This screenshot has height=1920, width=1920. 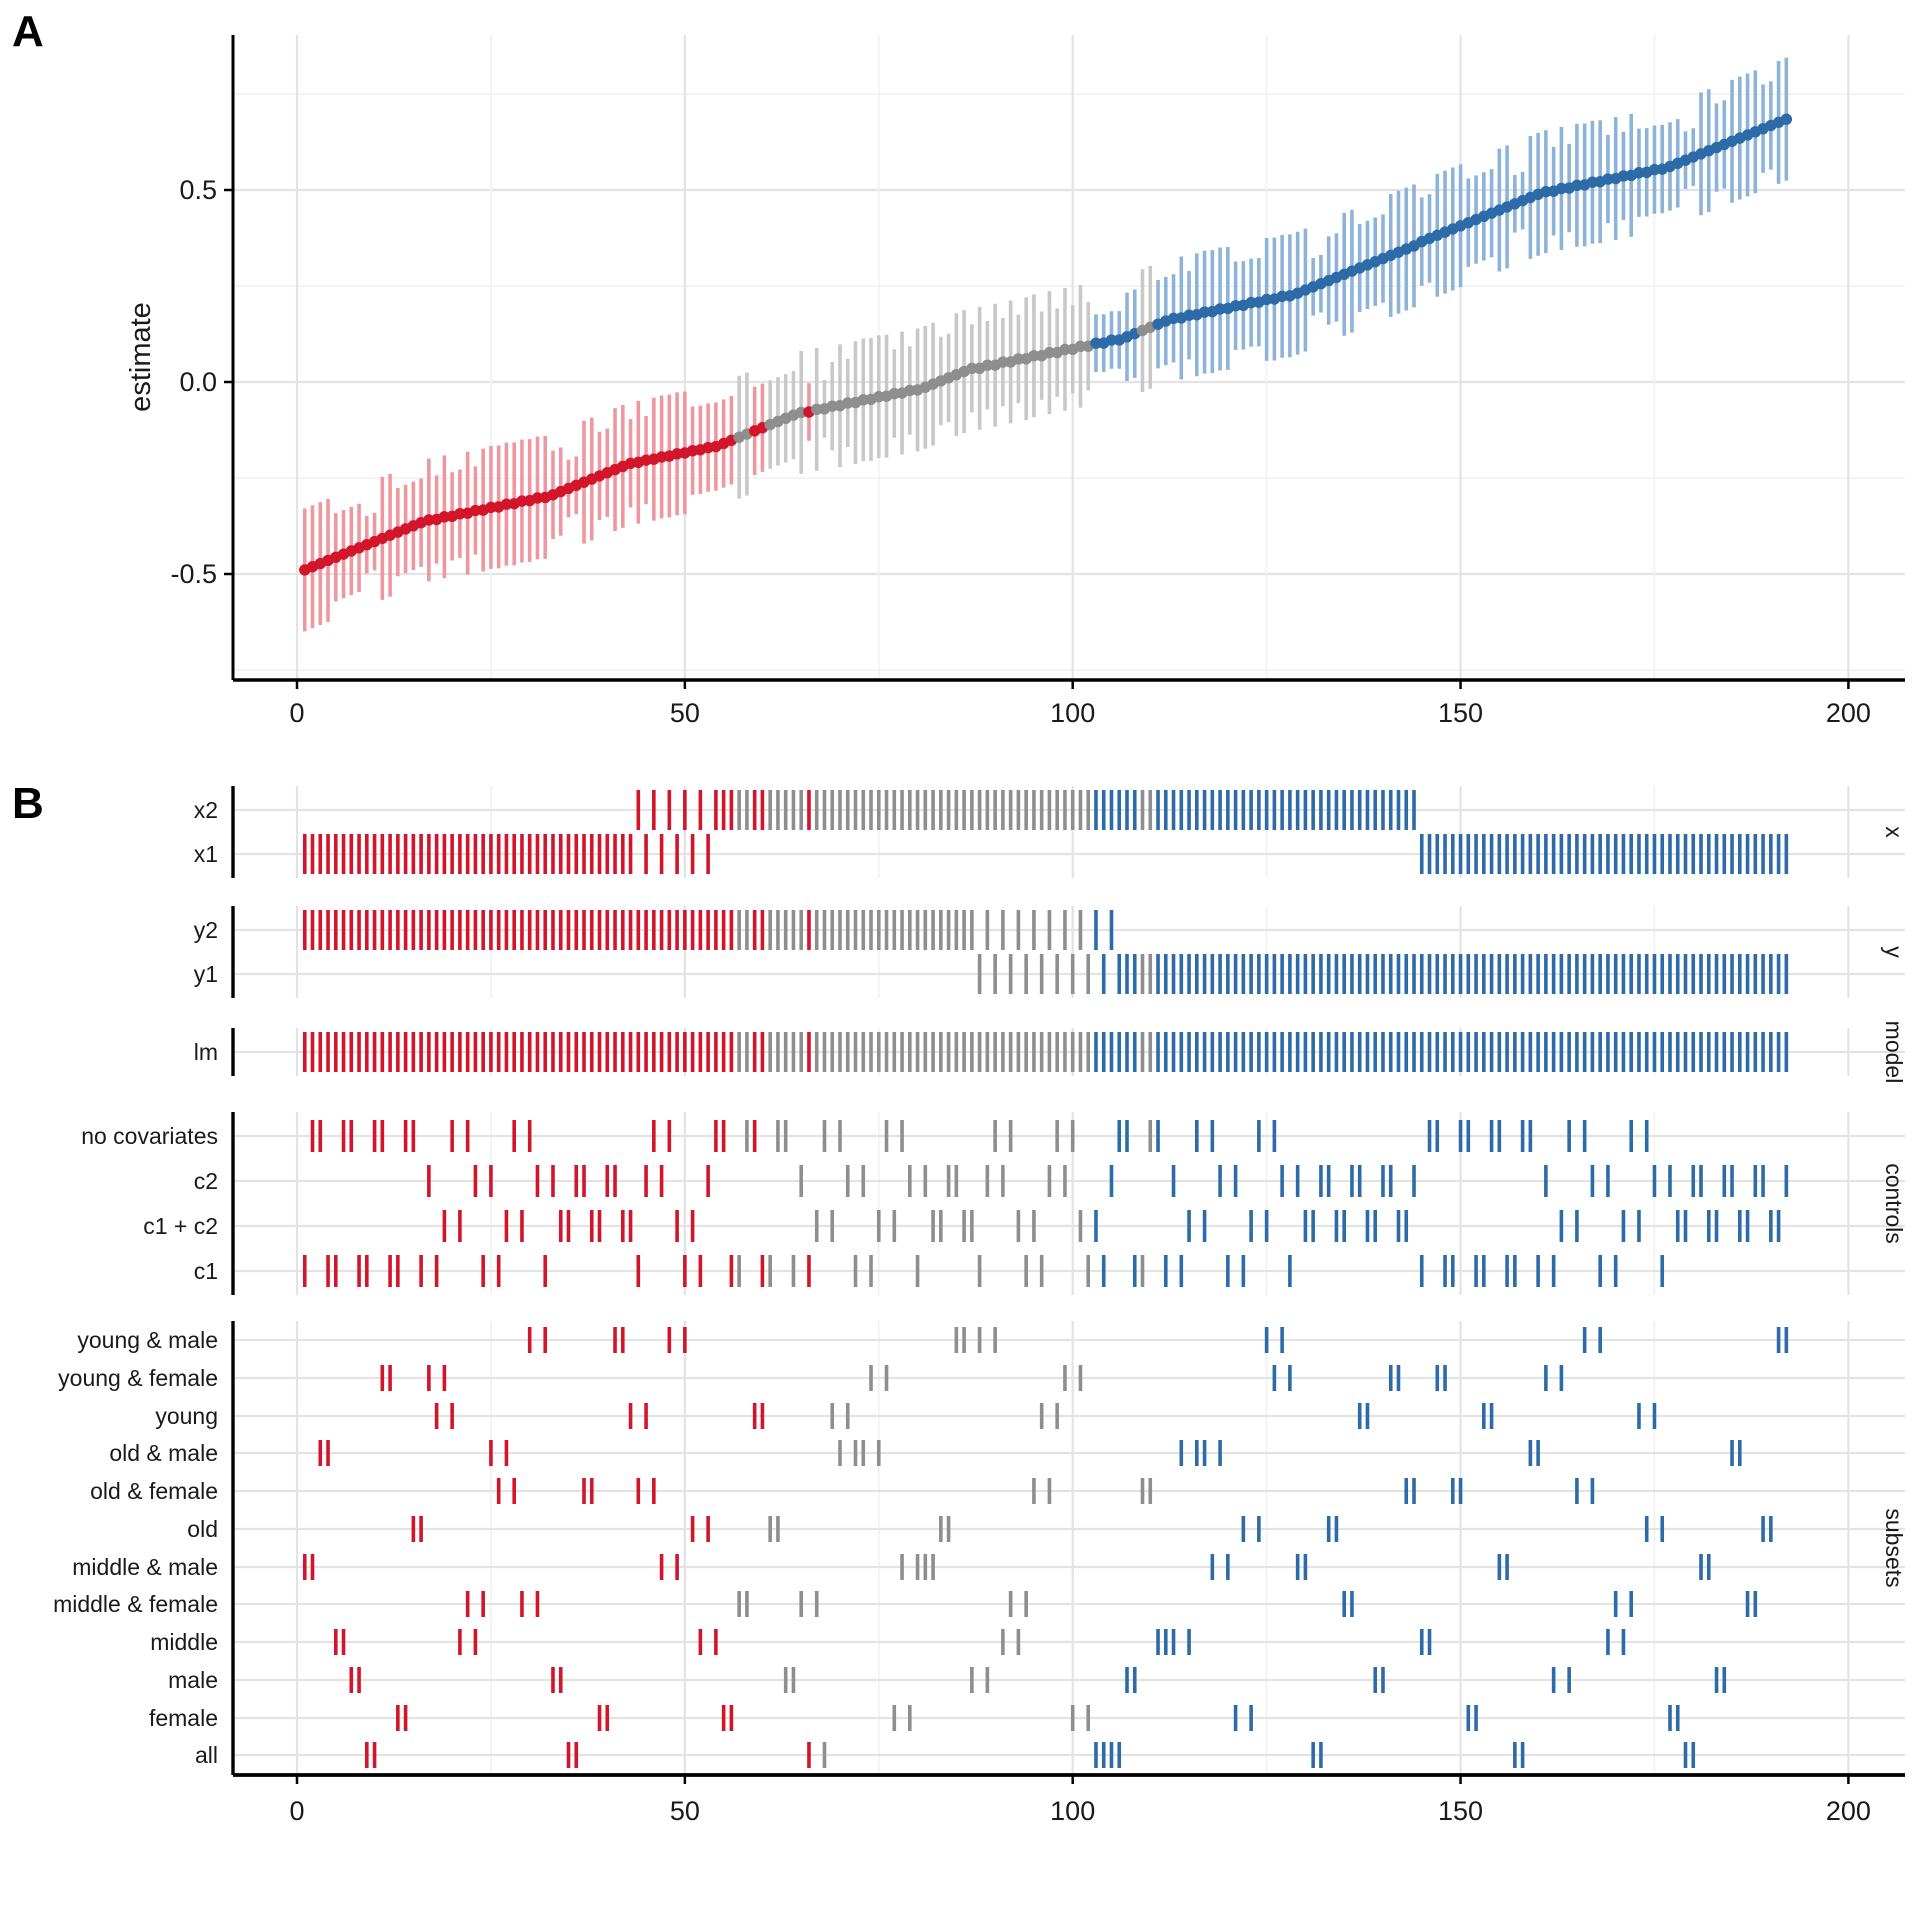 What do you see at coordinates (149, 1136) in the screenshot?
I see `row-label: no covariates` at bounding box center [149, 1136].